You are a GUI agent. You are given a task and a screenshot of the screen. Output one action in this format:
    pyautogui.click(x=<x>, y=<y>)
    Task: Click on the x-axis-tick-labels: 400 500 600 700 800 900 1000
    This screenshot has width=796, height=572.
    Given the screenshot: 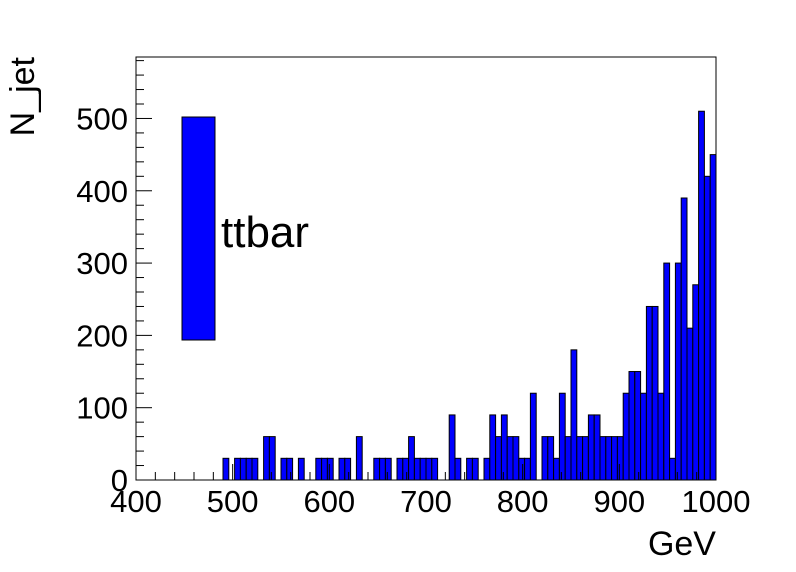 What is the action you would take?
    pyautogui.click(x=430, y=501)
    